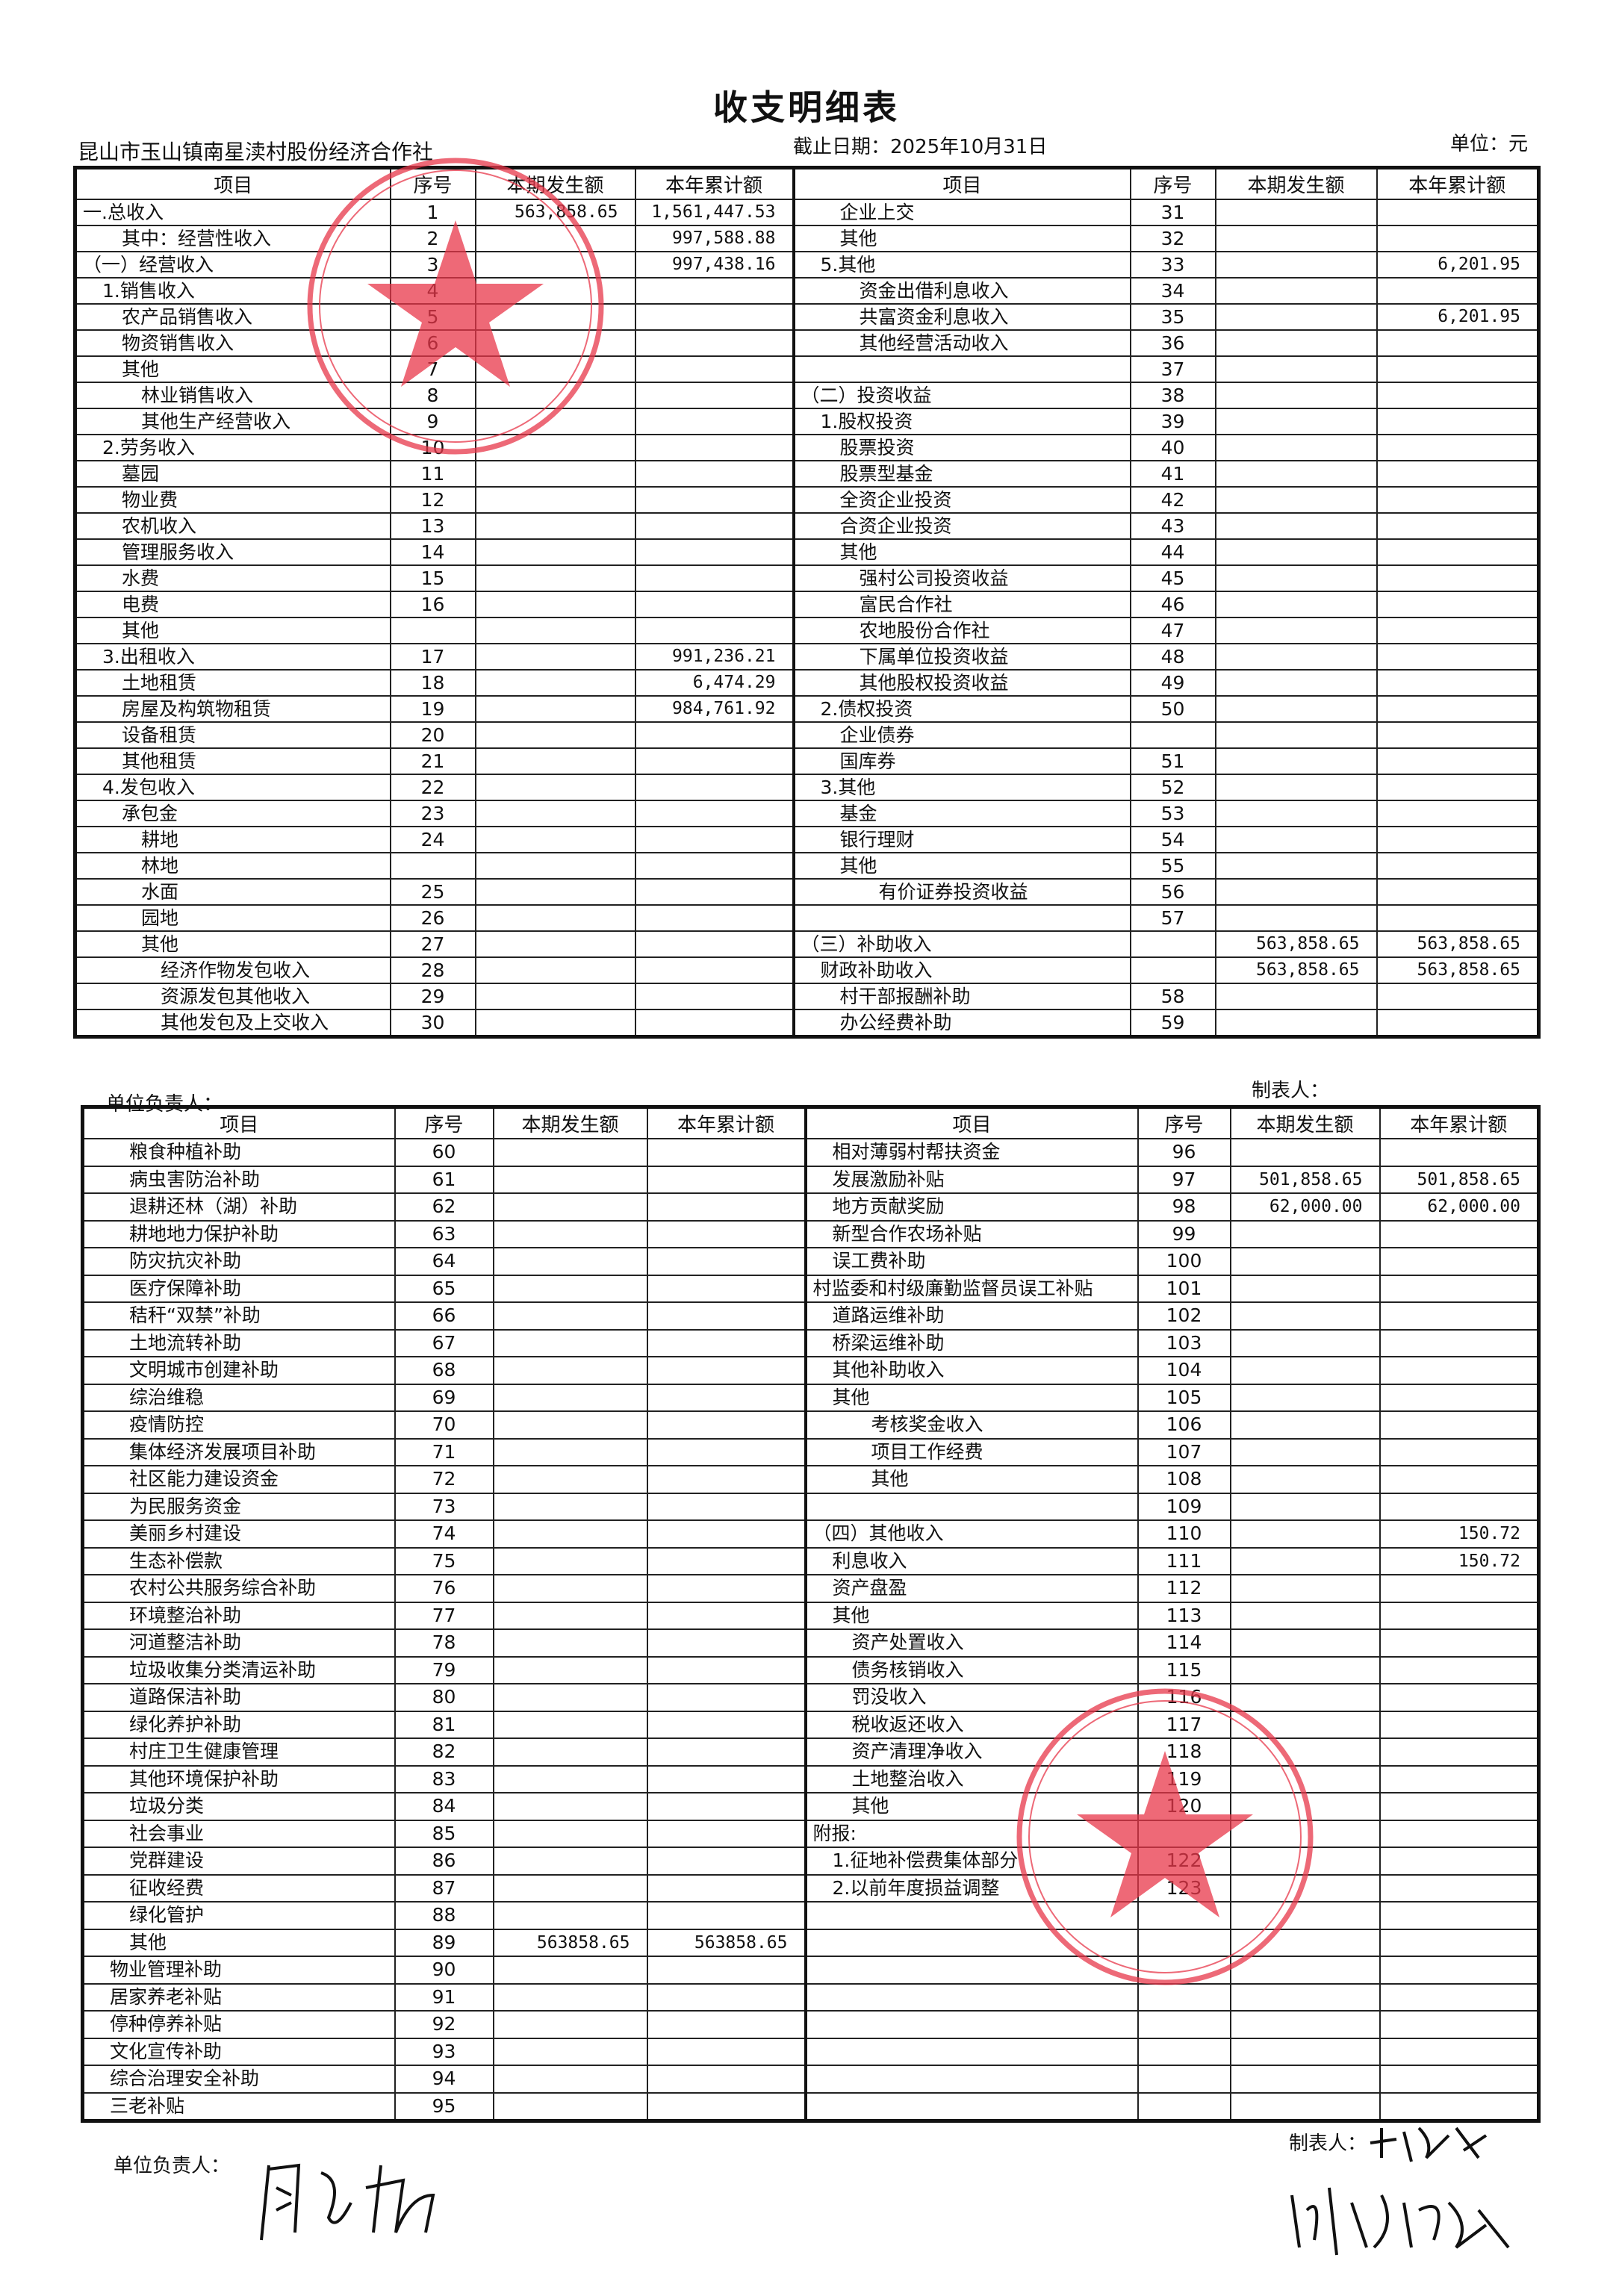 The image size is (1613, 2296). Describe the element at coordinates (432, 500) in the screenshot. I see `left-seq-cell: 12` at that location.